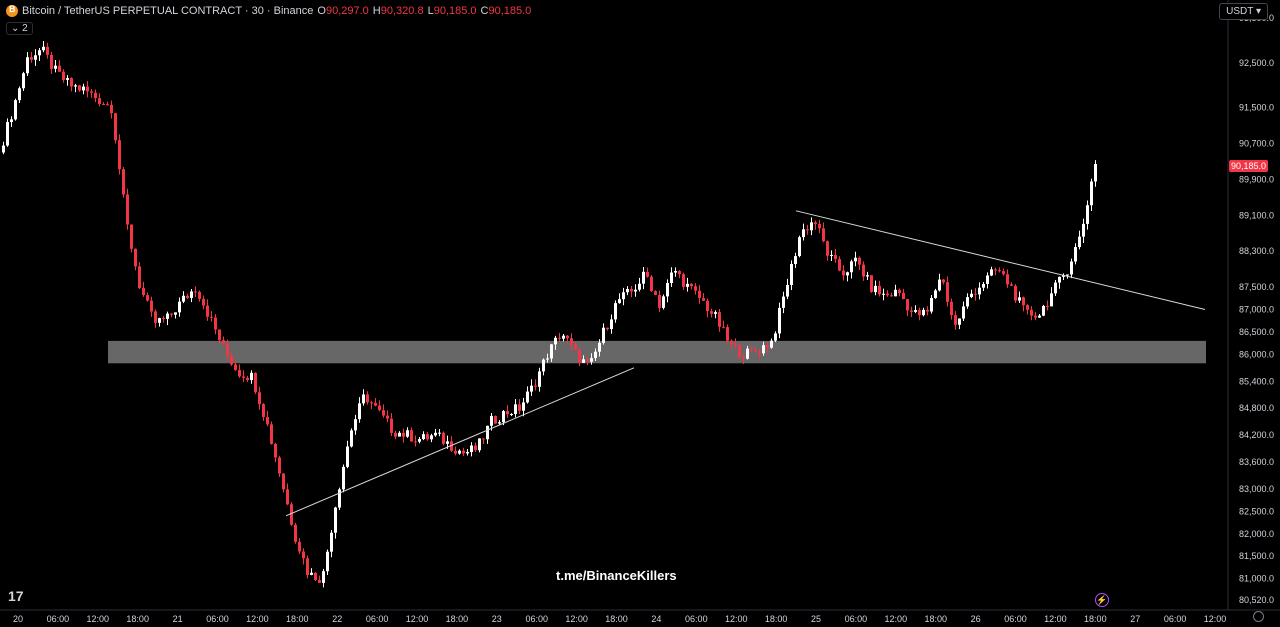  I want to click on currency-select: USDT ▾, so click(1243, 11).